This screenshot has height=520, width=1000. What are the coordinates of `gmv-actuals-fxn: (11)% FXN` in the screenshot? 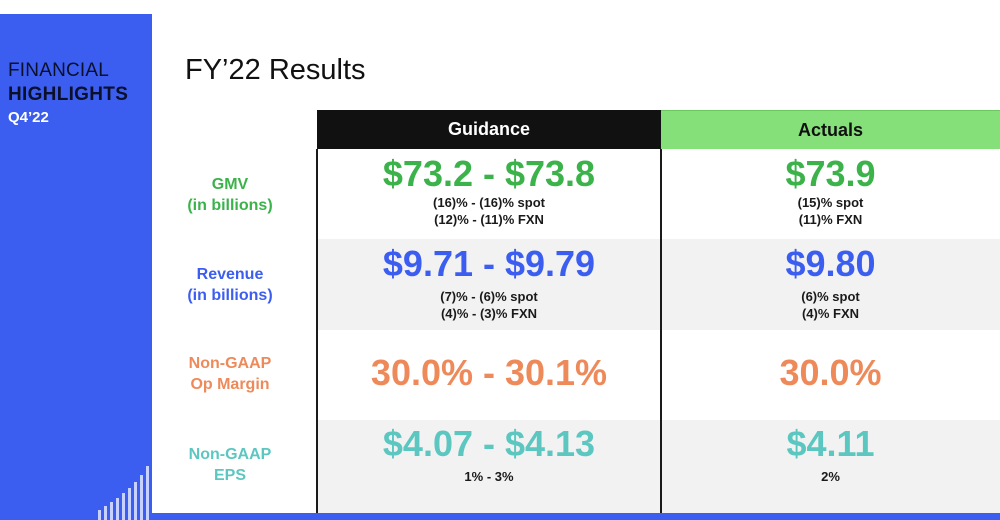 It's located at (830, 219).